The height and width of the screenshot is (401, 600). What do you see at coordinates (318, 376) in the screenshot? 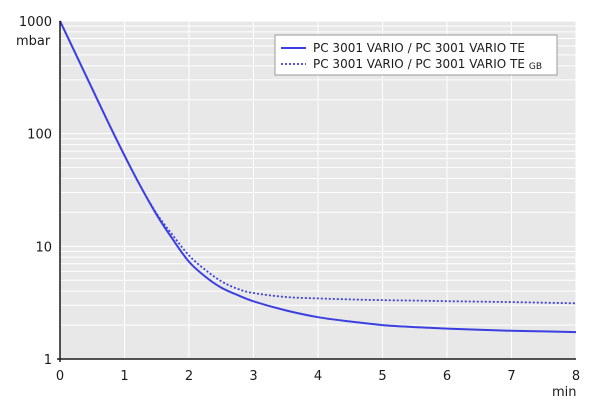
I see `x-tick-label: 4` at bounding box center [318, 376].